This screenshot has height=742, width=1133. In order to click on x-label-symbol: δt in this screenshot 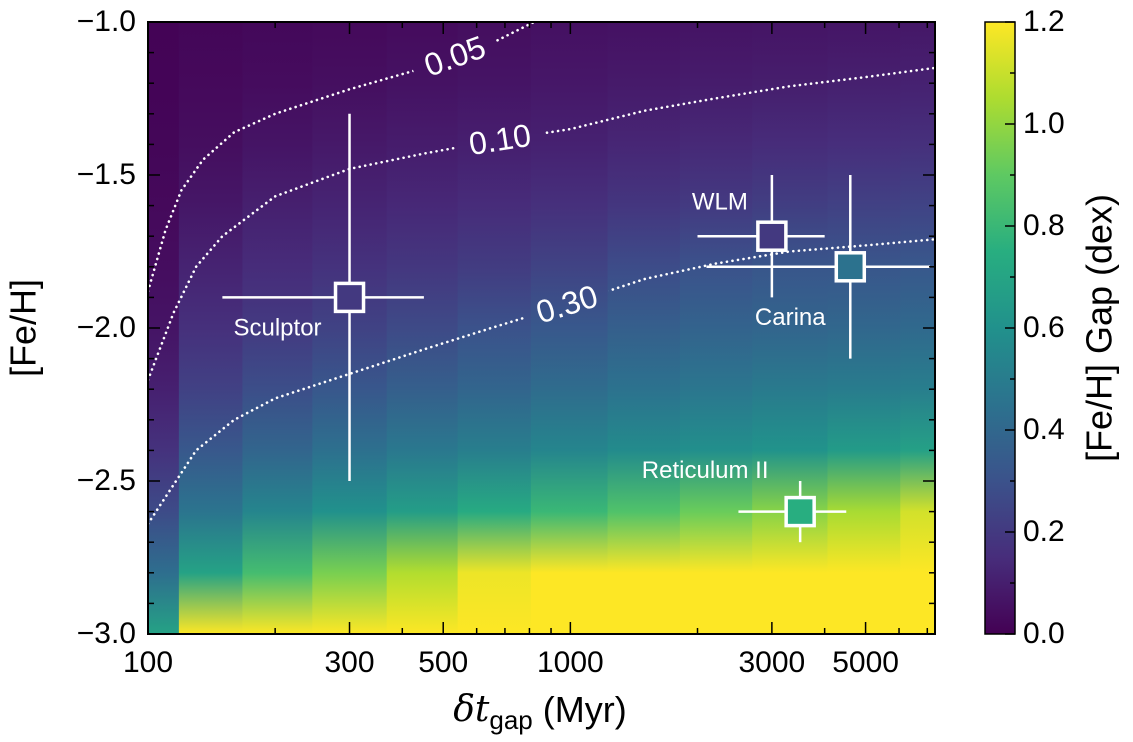, I will do `click(471, 709)`.